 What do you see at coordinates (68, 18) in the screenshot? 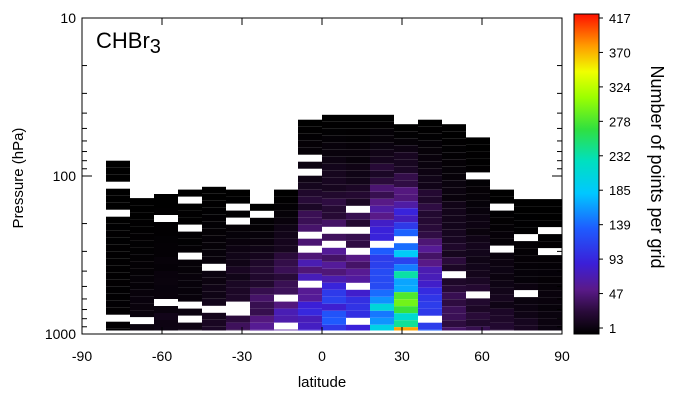
I see `y-tick-label: 10` at bounding box center [68, 18].